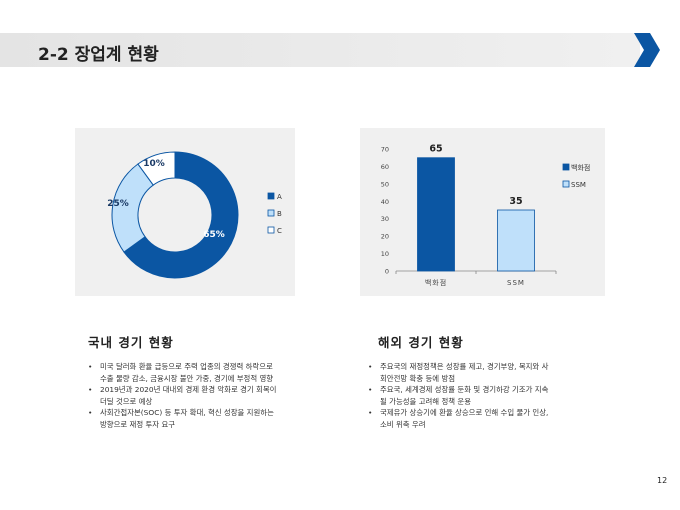  Describe the element at coordinates (126, 401) in the screenshot. I see `bullet-line: 더딜 것으로 예상` at that location.